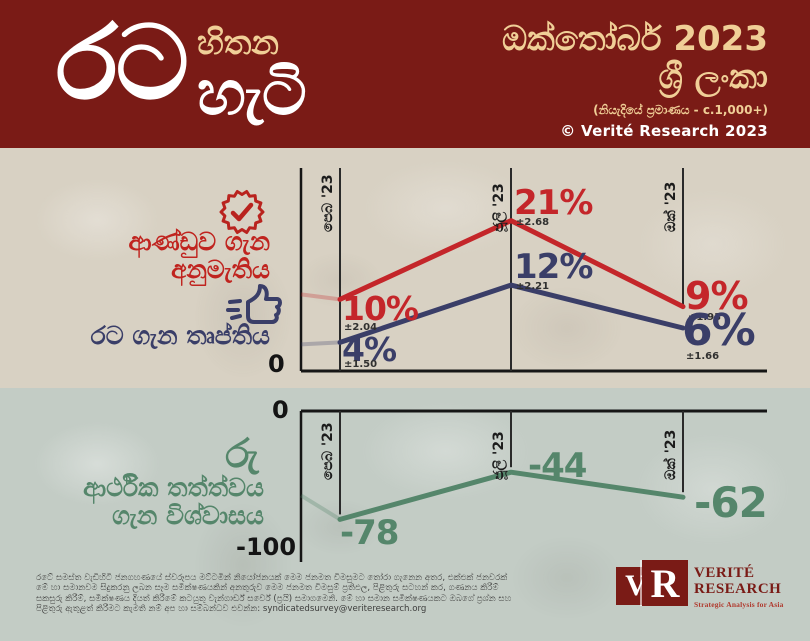 Image resolution: width=810 pixels, height=641 pixels. What do you see at coordinates (380, 308) in the screenshot?
I see `approval-value-feb: 10%` at bounding box center [380, 308].